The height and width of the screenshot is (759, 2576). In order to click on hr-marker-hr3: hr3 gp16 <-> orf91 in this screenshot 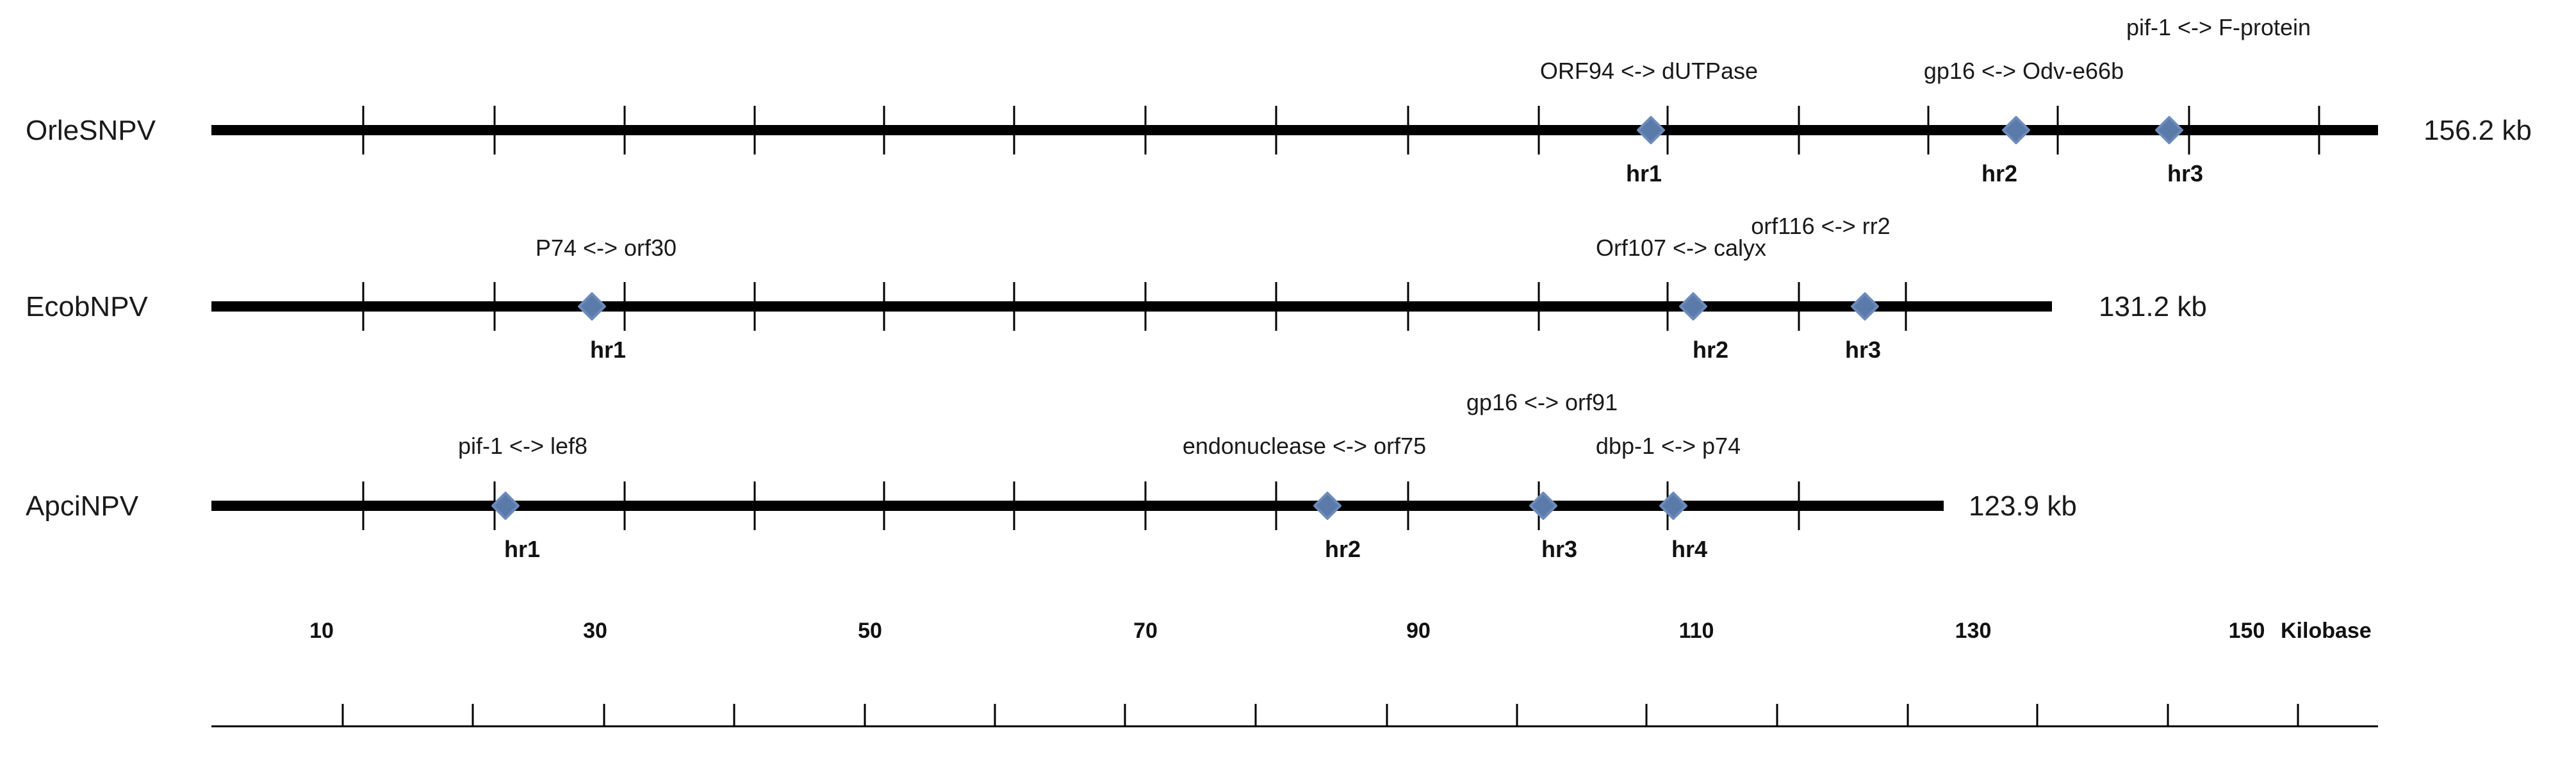, I will do `click(1542, 475)`.